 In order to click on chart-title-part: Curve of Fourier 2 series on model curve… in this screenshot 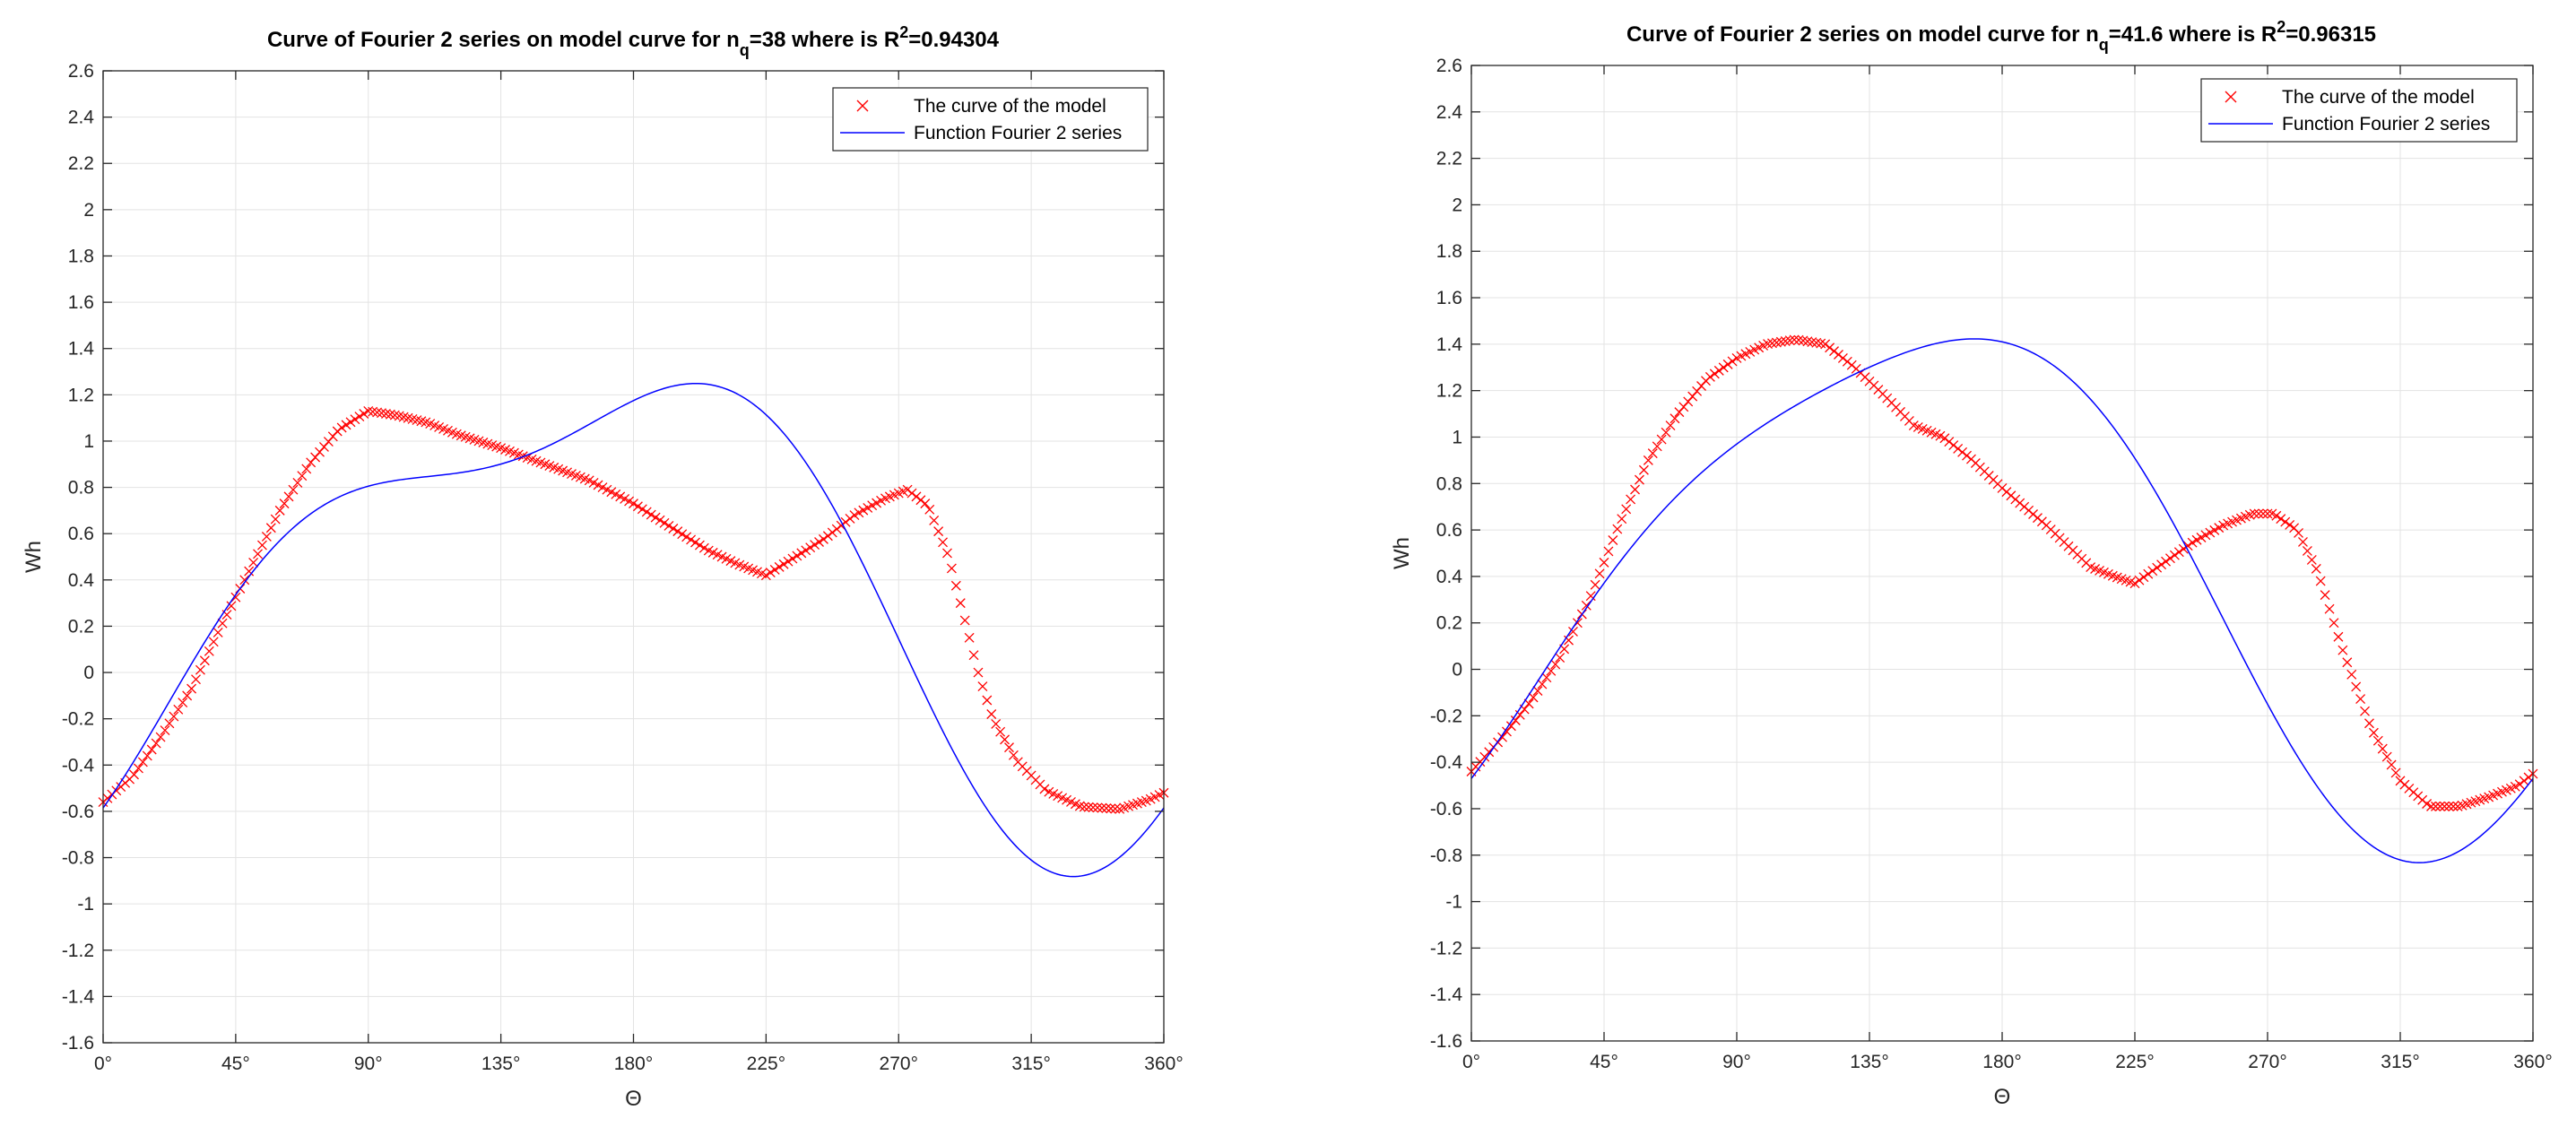, I will do `click(1862, 34)`.